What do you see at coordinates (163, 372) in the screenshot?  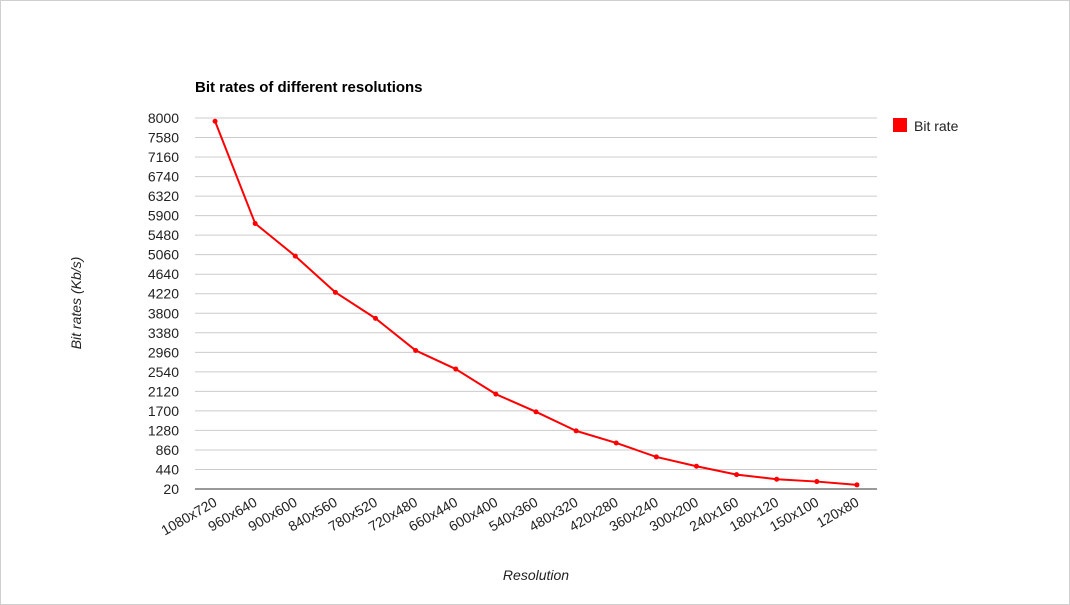 I see `y-tick-label: 2540` at bounding box center [163, 372].